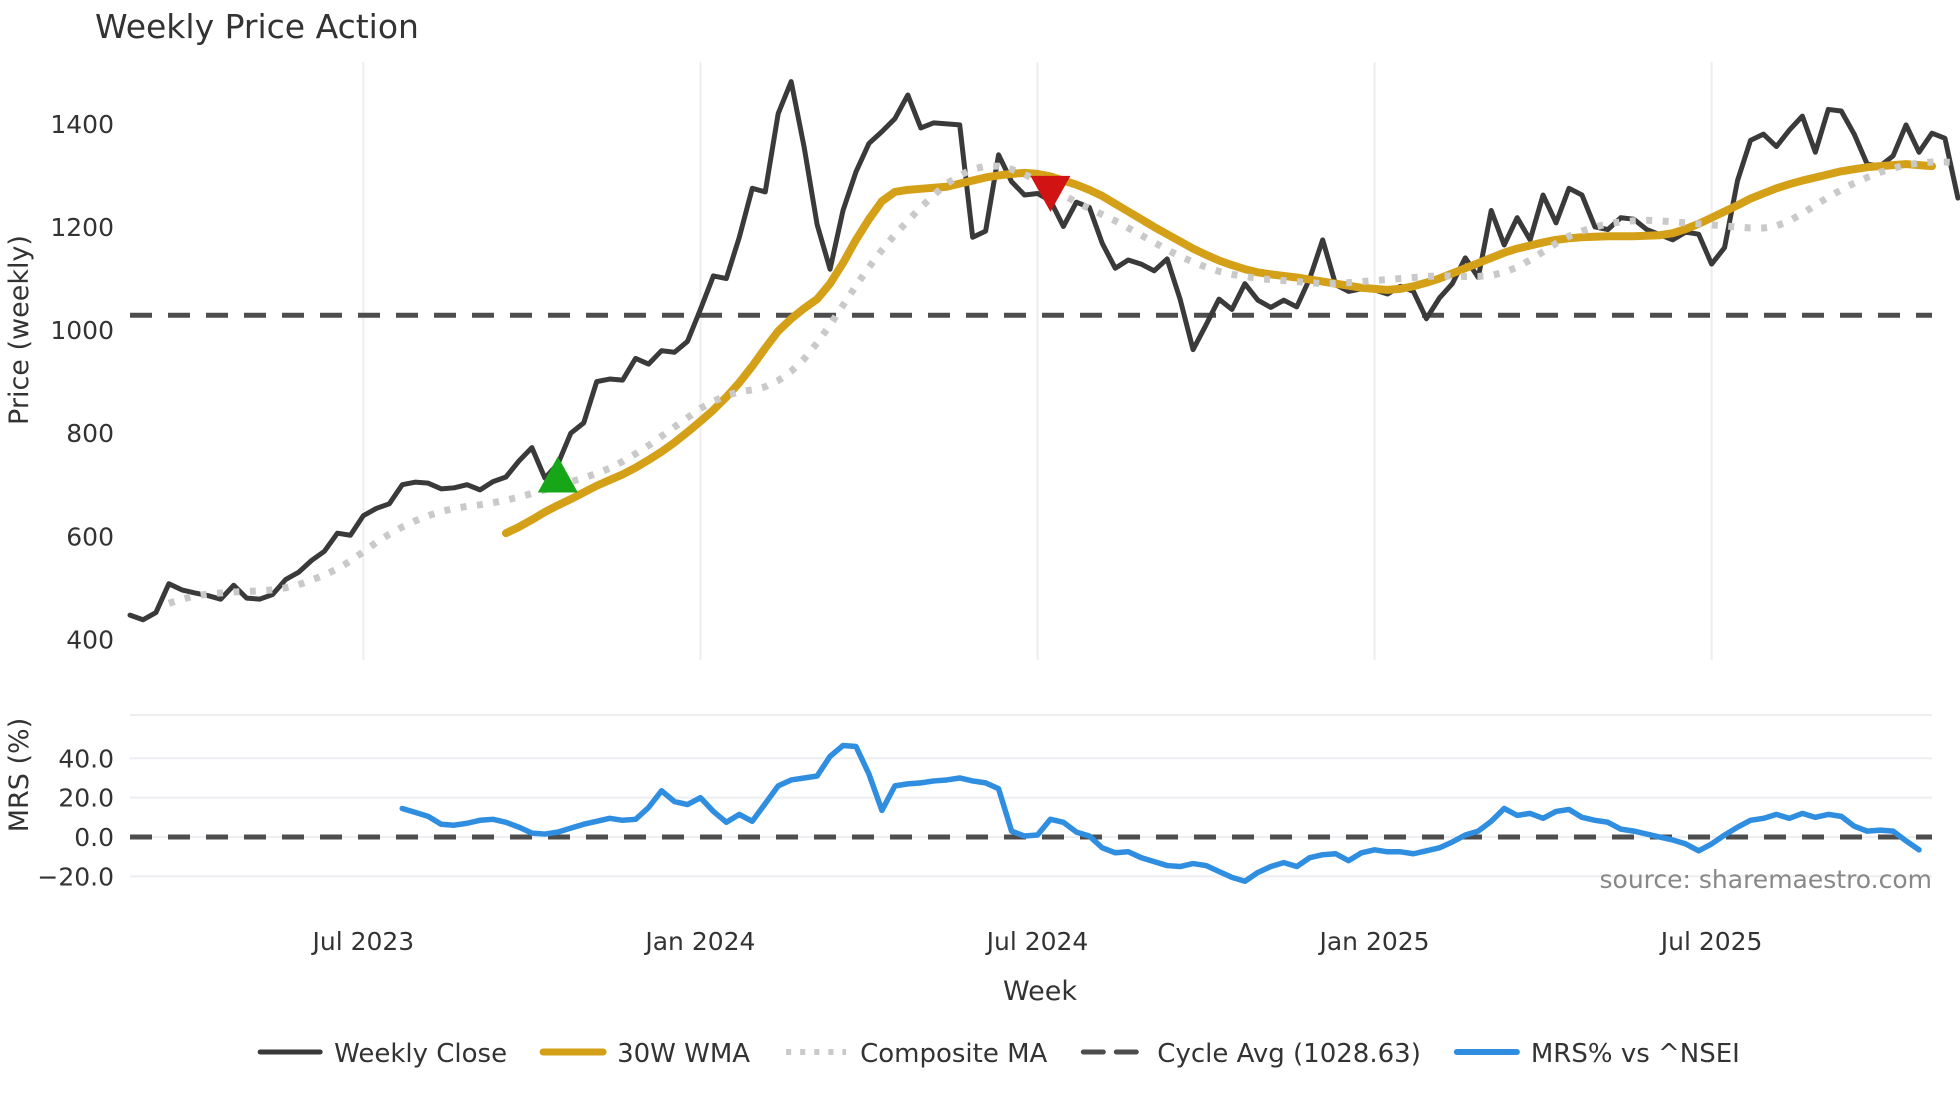 The image size is (1960, 1102). I want to click on x-axis-ticks: Jul 2023 Jan 2024 Jul 2024 Jan 2025 Jul 2025, so click(1036, 941).